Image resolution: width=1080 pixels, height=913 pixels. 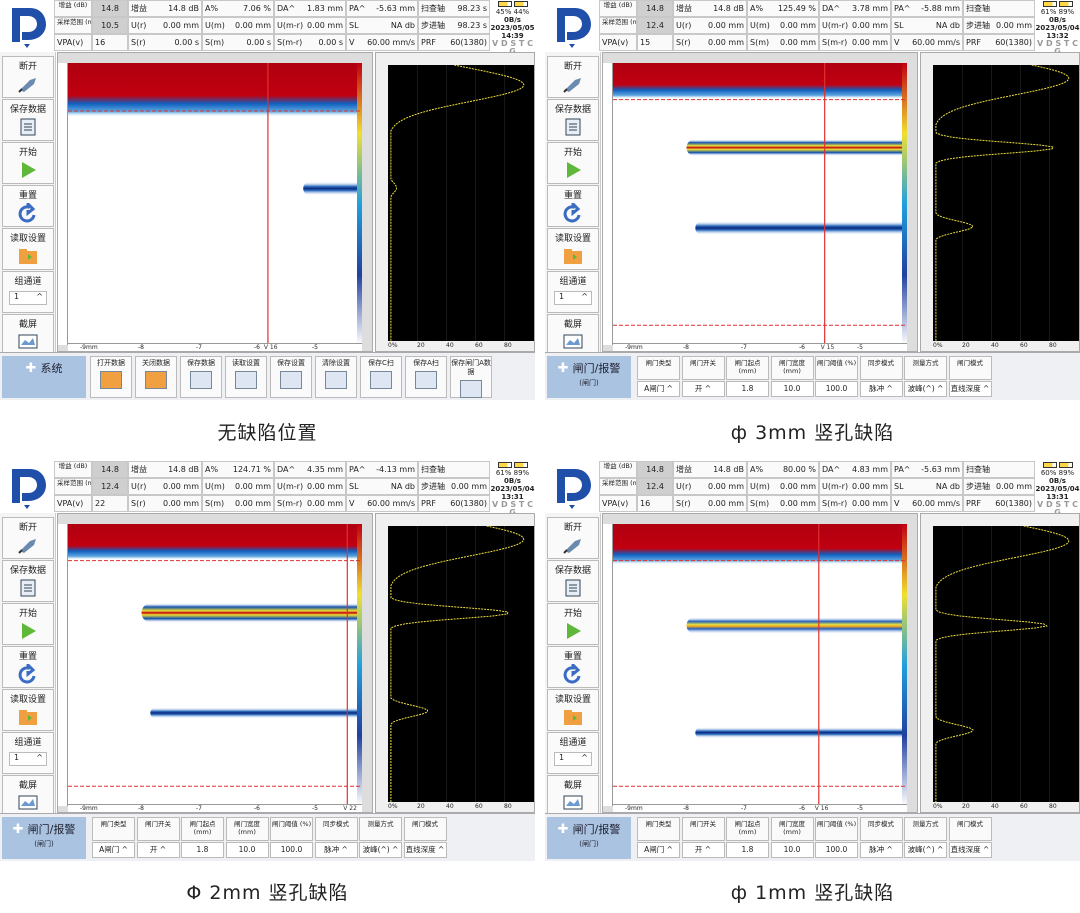 I want to click on toolbar-button: 保存A扫, so click(x=426, y=377).